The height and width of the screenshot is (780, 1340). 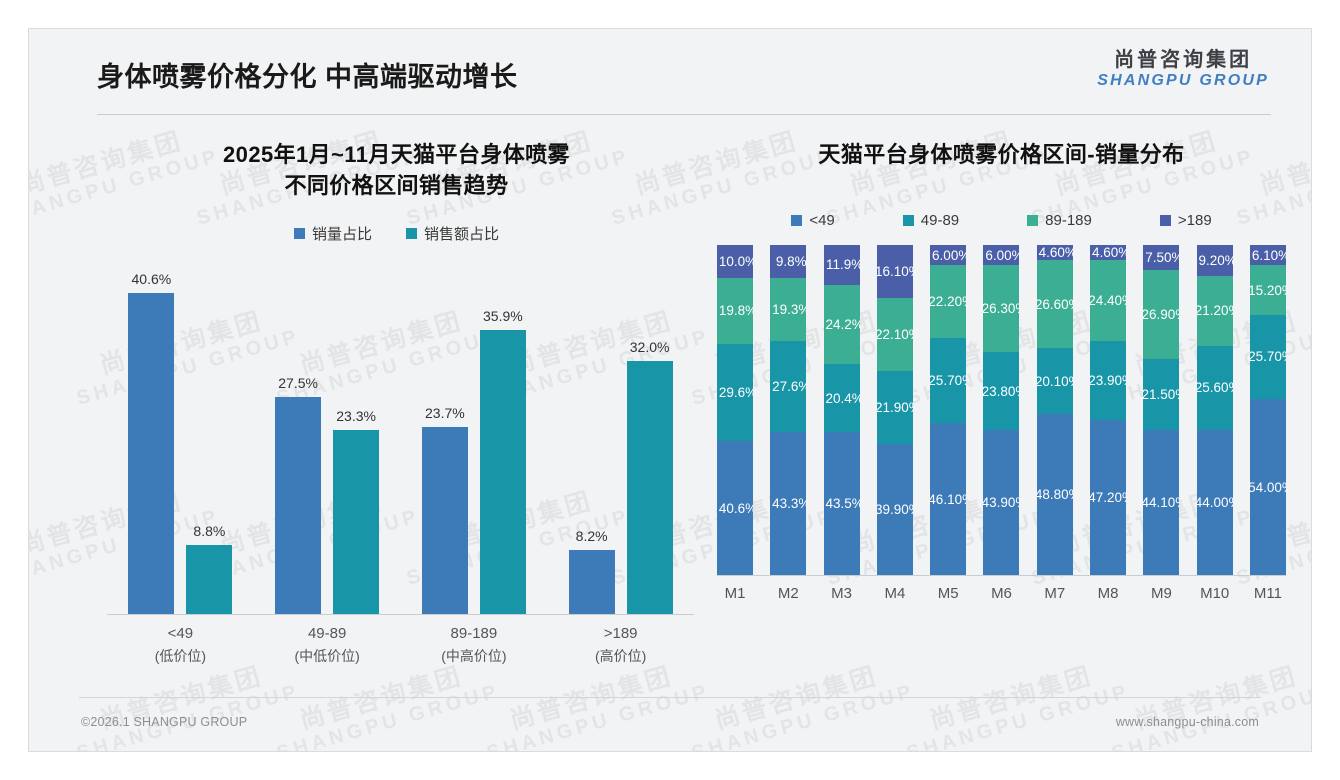 What do you see at coordinates (735, 311) in the screenshot?
I see `stacked-bar-segment: 19.8%` at bounding box center [735, 311].